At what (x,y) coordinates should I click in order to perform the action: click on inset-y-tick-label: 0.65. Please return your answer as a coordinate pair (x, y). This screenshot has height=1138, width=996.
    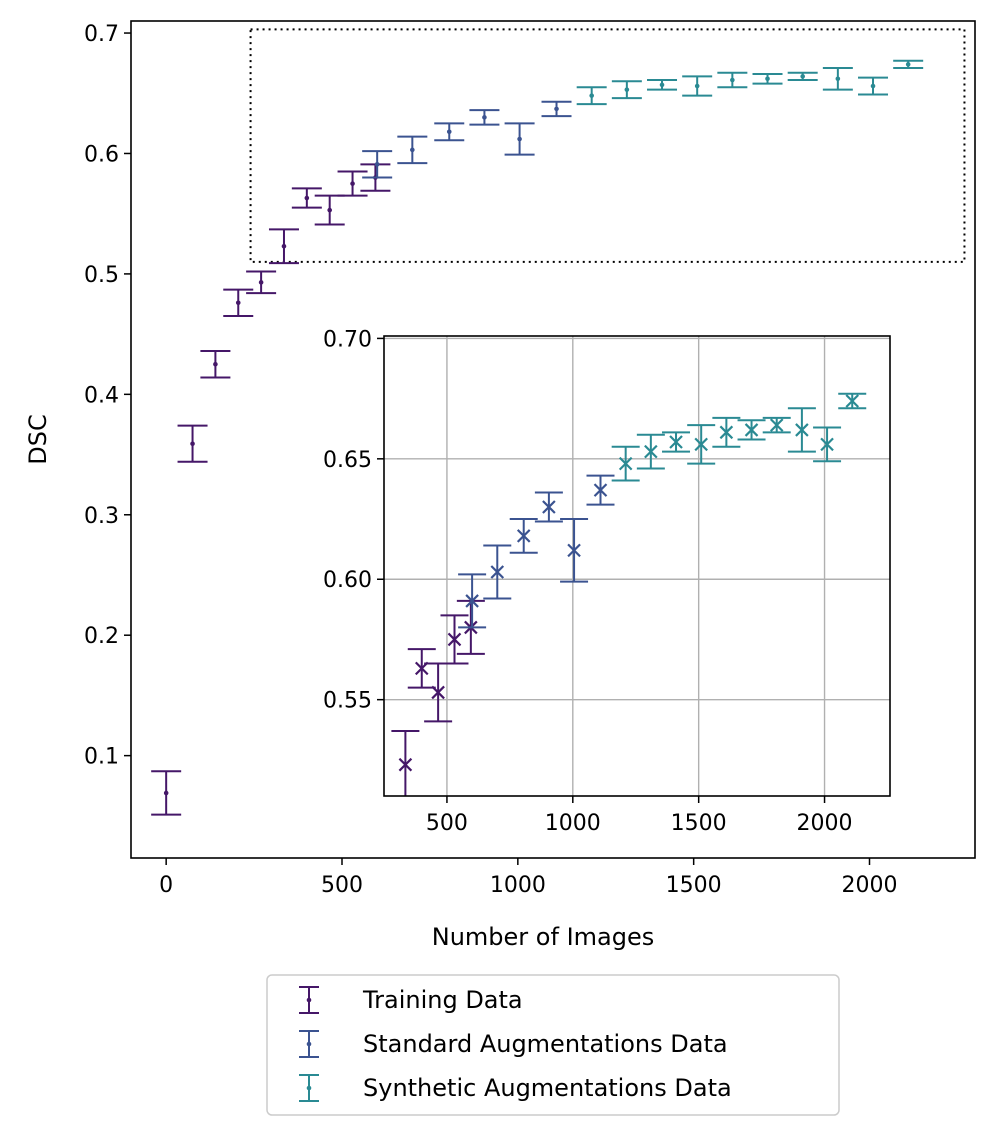
    Looking at the image, I should click on (347, 460).